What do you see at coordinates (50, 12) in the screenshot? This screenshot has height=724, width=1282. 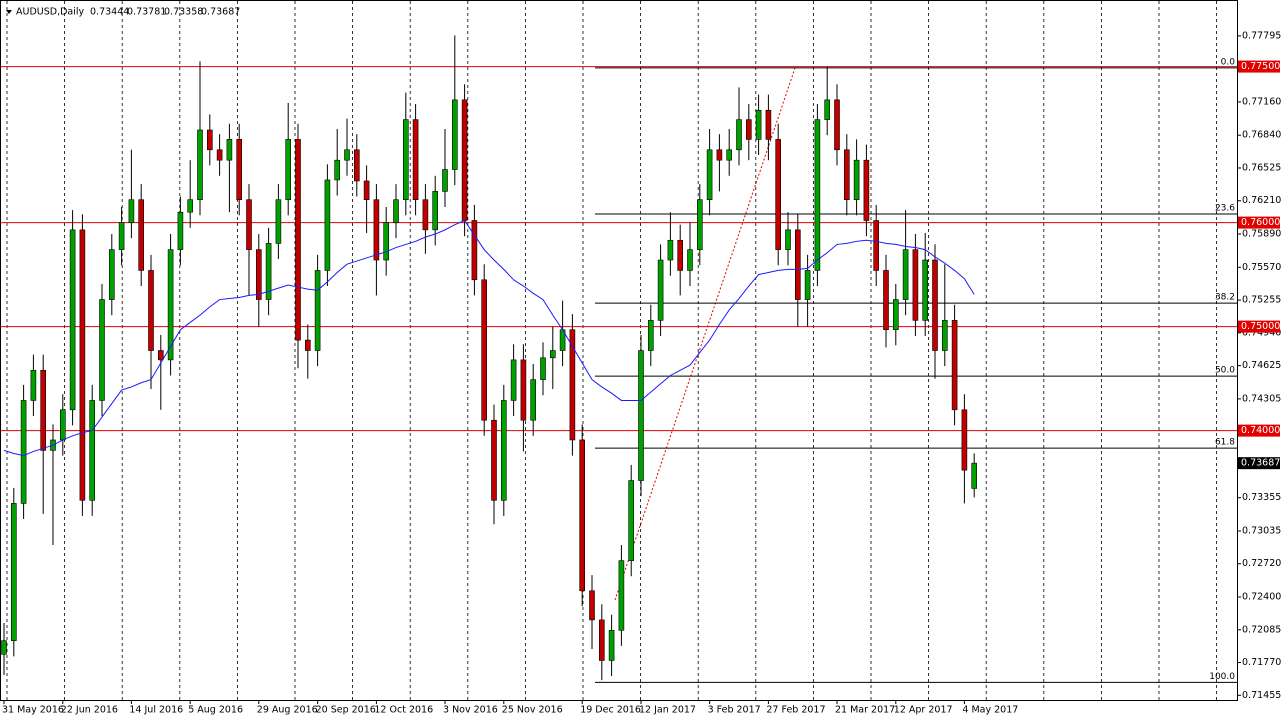 I see `symbol: AUDUSD,Daily` at bounding box center [50, 12].